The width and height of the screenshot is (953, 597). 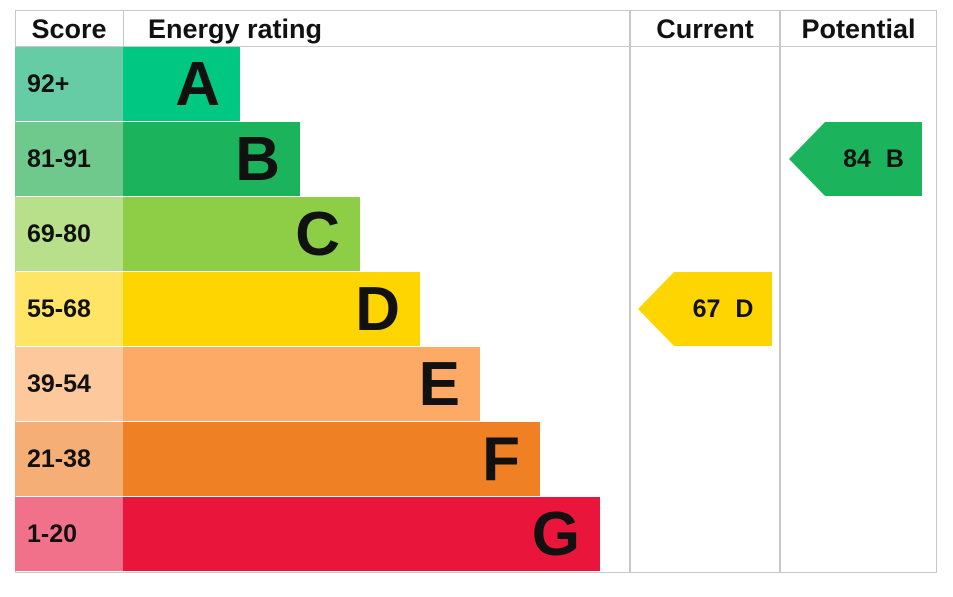 What do you see at coordinates (858, 29) in the screenshot?
I see `header-potential: Potential` at bounding box center [858, 29].